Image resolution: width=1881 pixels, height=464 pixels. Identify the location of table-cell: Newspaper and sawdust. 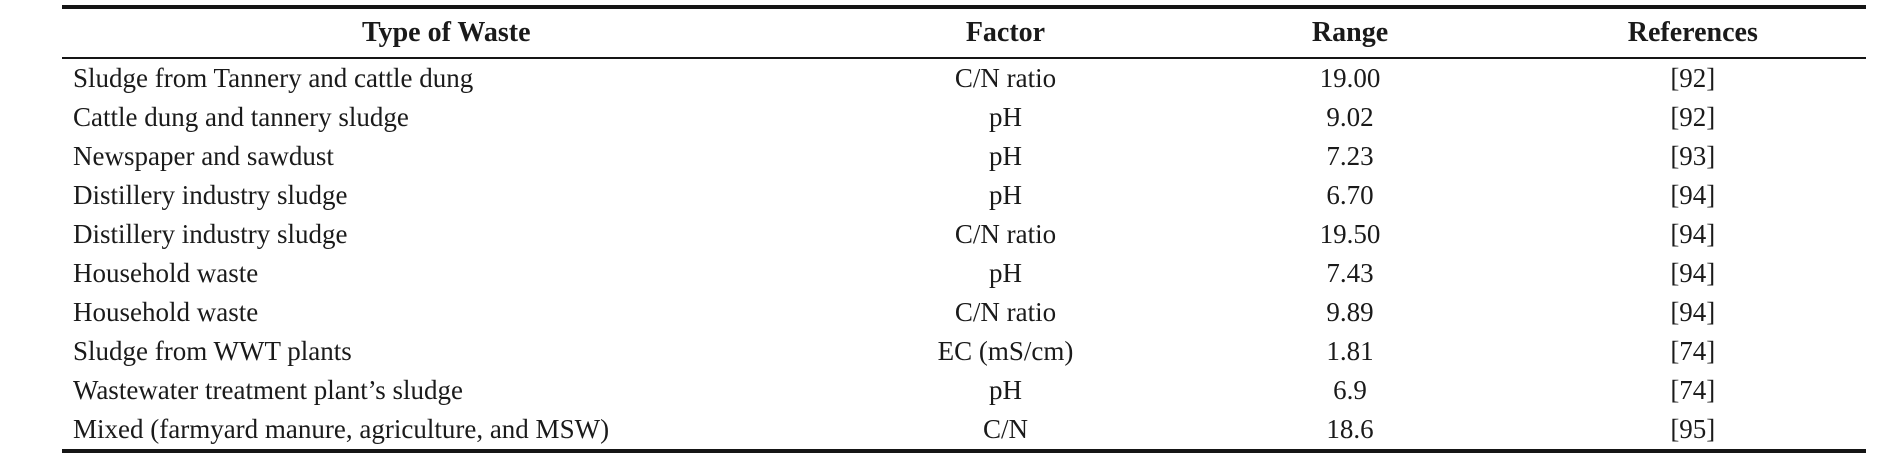
(203, 156).